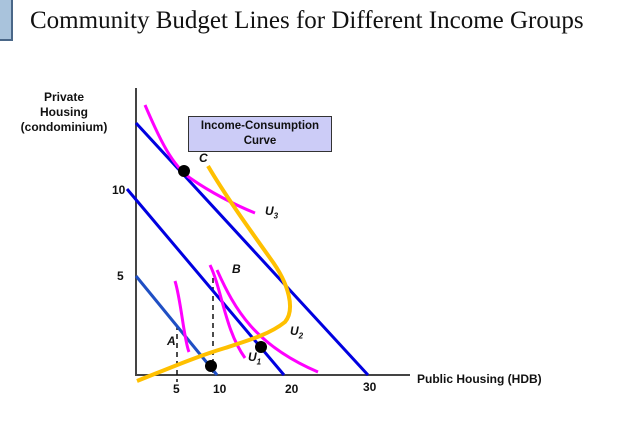  What do you see at coordinates (120, 276) in the screenshot?
I see `y-tick-5: 5` at bounding box center [120, 276].